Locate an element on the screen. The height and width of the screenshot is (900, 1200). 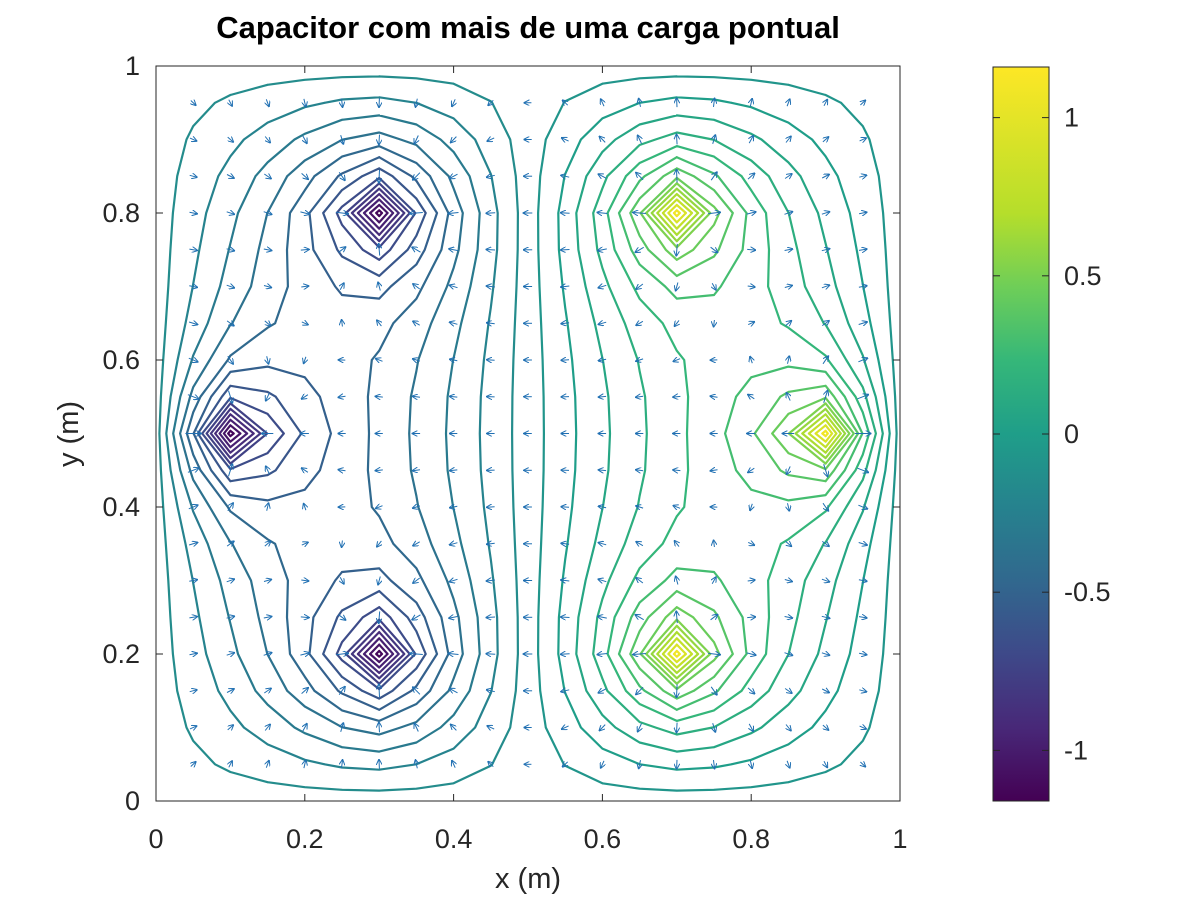
y-tick-label: 0.4 is located at coordinates (121, 507).